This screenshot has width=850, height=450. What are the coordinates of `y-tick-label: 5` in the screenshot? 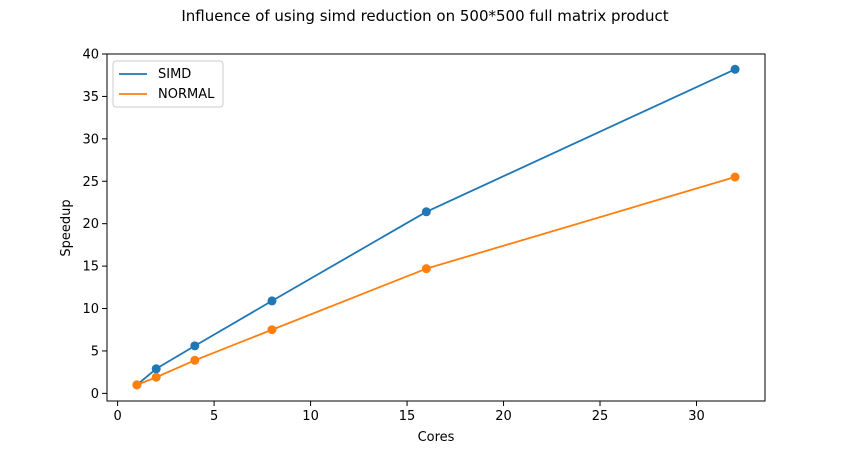 It's located at (95, 351).